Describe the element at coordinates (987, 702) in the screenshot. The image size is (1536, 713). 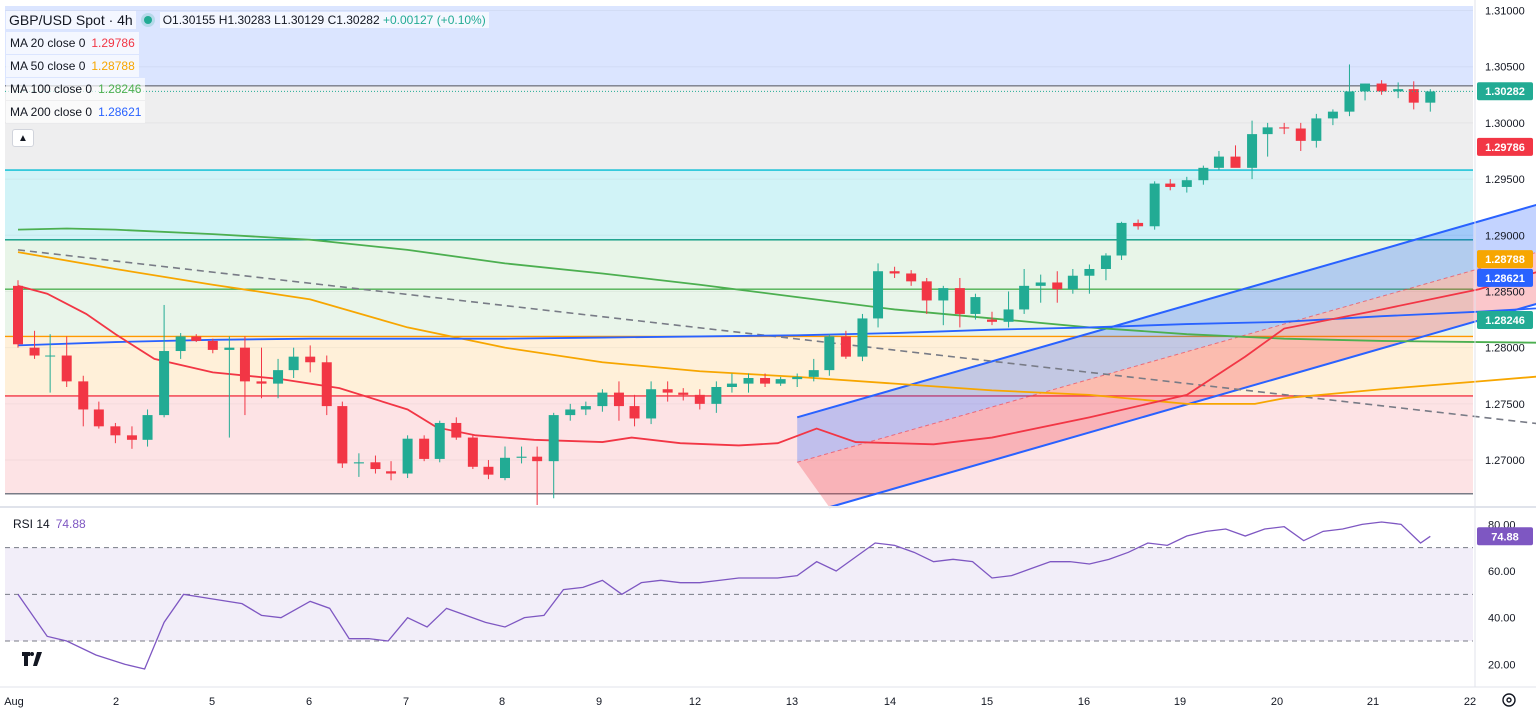
I see `time-tick-label: 15` at that location.